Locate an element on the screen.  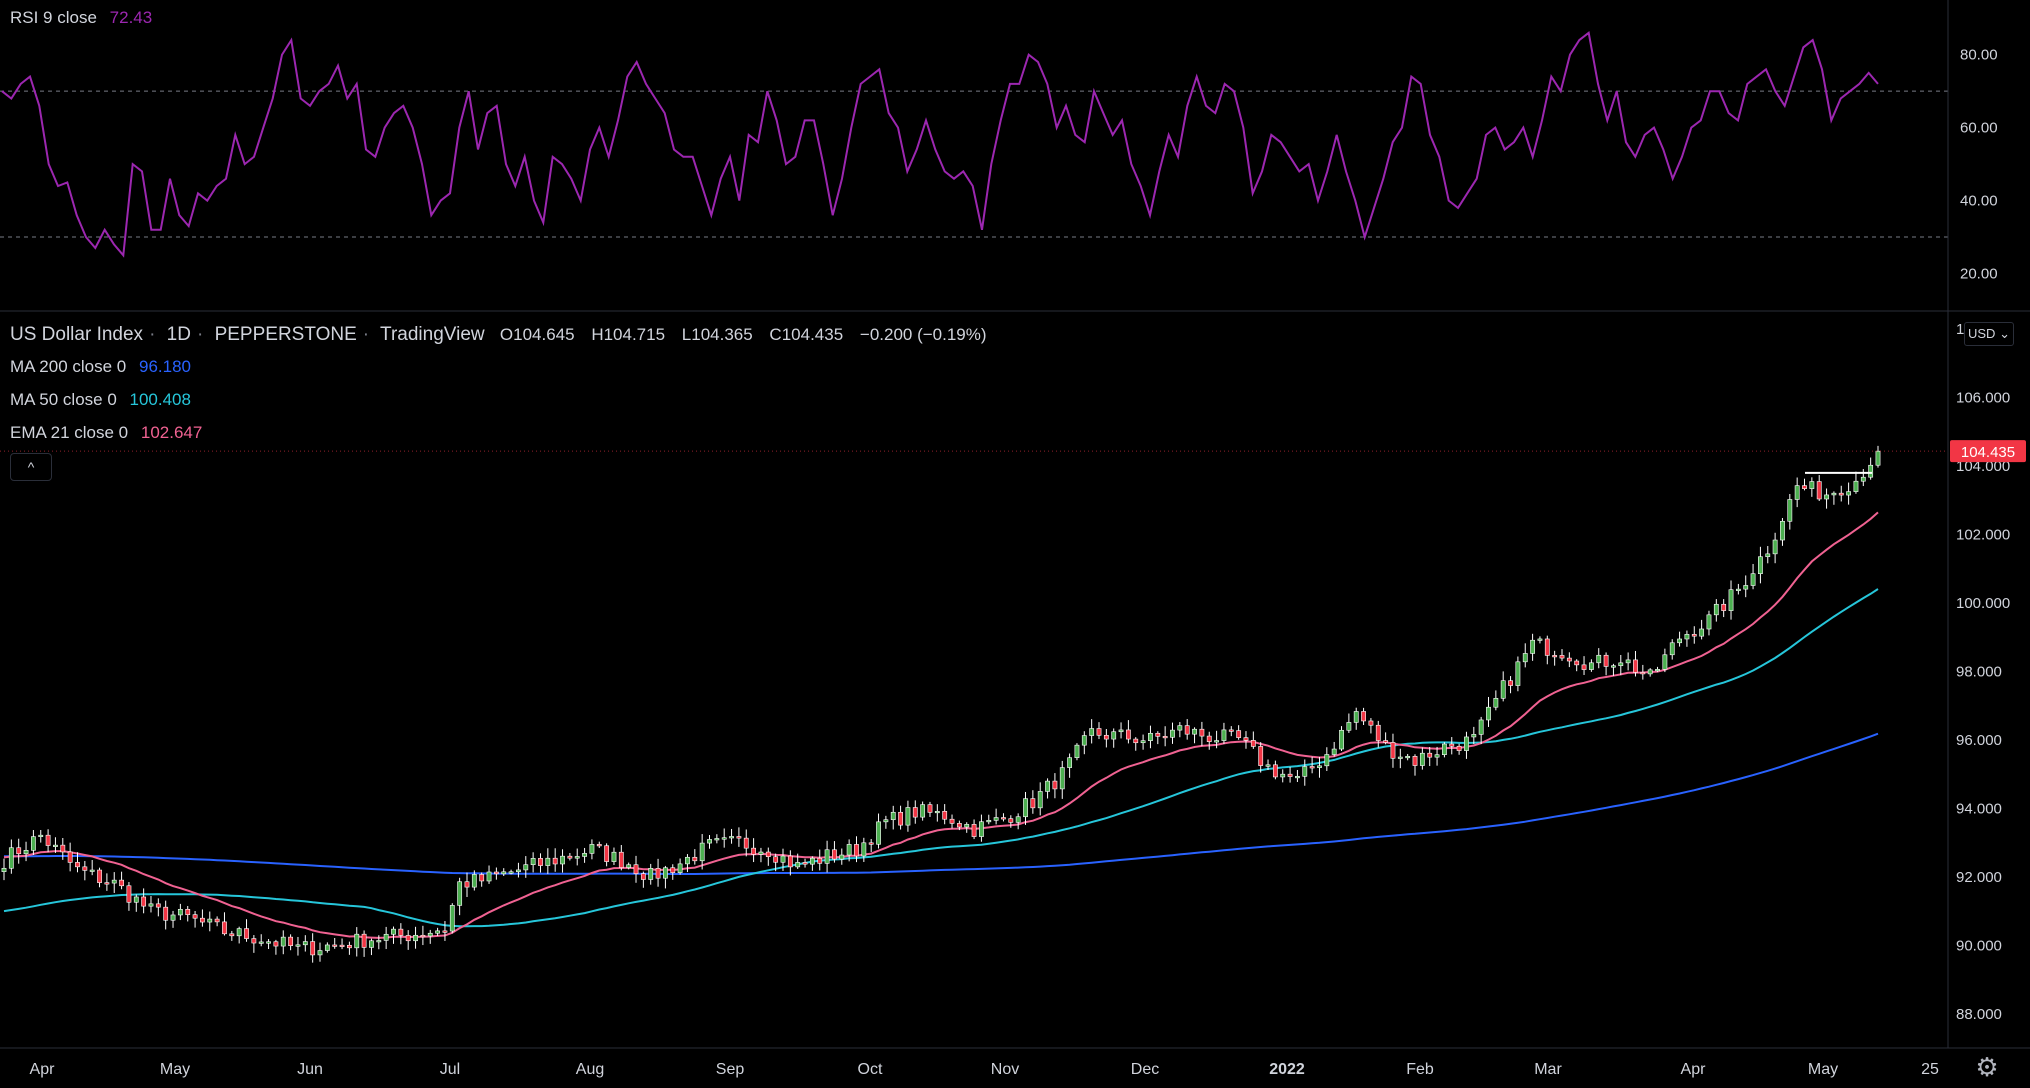
time-tick-label: Jul is located at coordinates (450, 1069).